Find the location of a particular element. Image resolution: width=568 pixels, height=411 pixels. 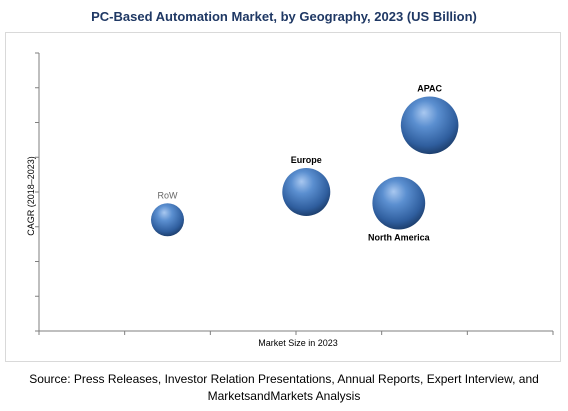

bubble-label-north-america: North America is located at coordinates (399, 238).